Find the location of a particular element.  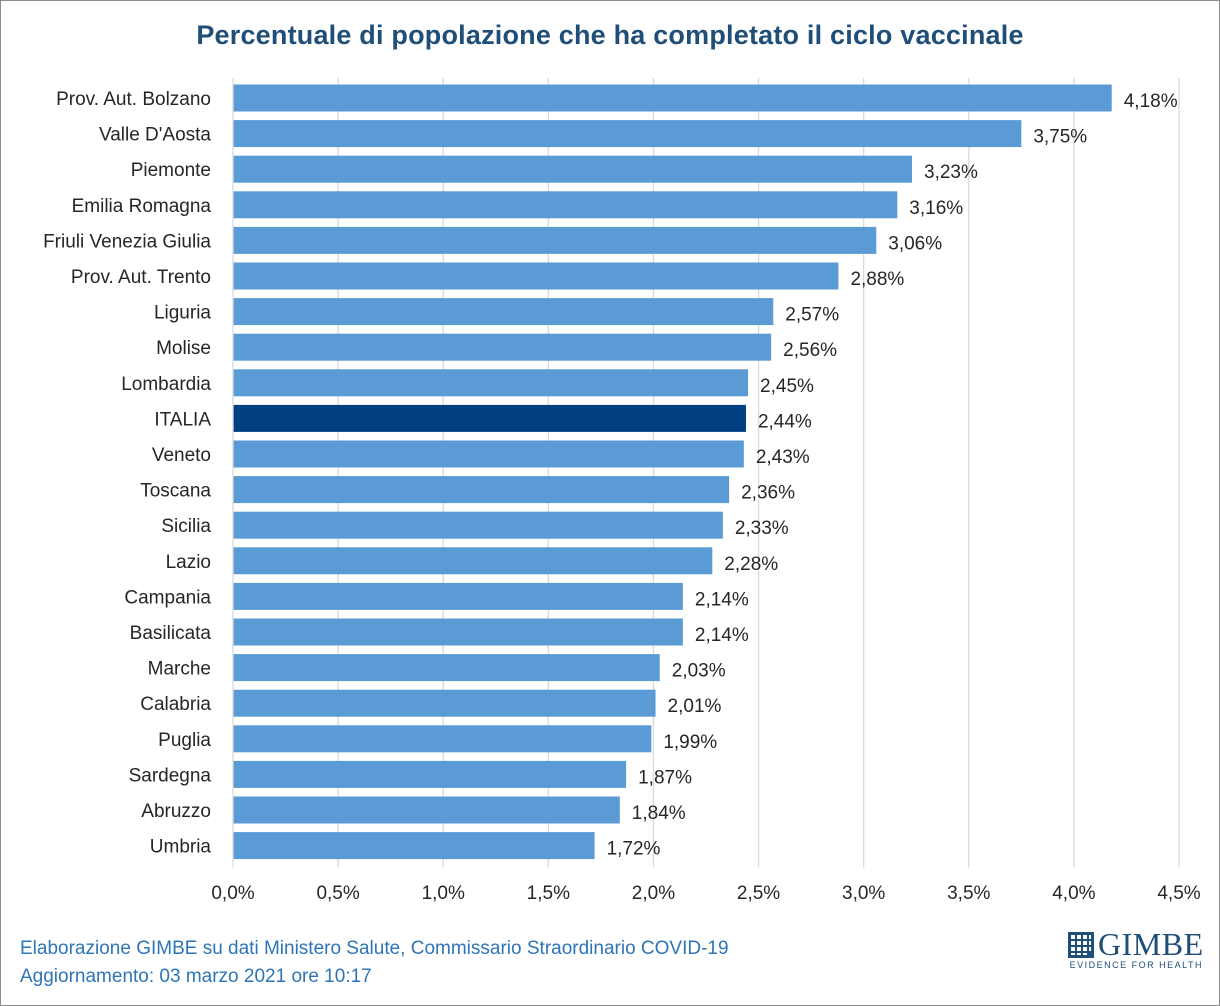

value-label: 3,16% is located at coordinates (936, 208).